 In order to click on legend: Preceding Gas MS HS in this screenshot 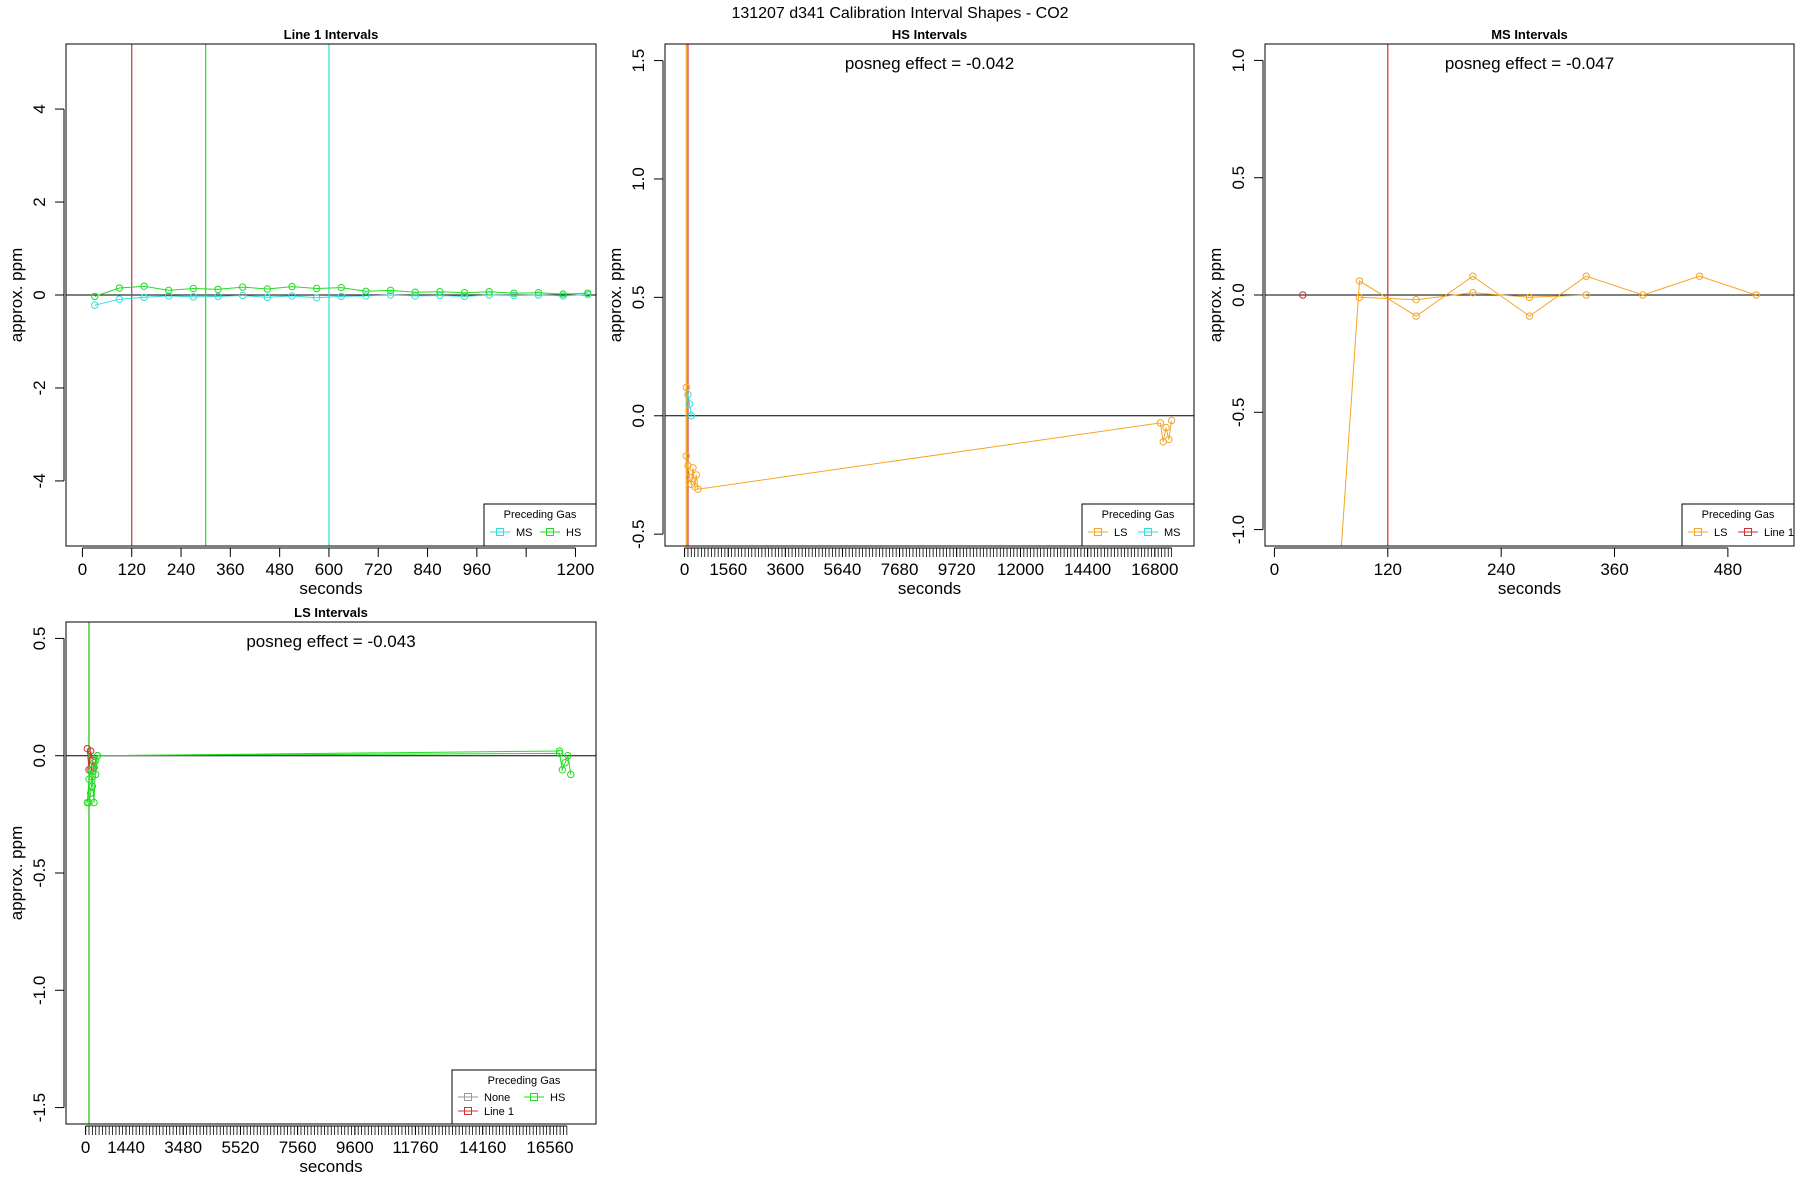, I will do `click(540, 525)`.